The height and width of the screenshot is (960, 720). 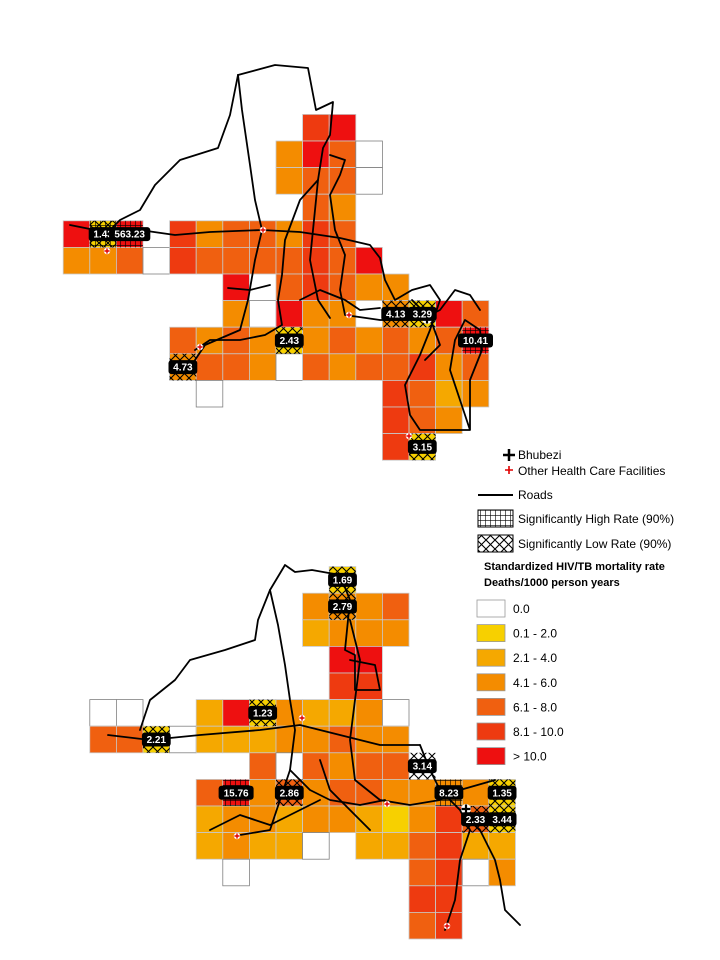 What do you see at coordinates (538, 732) in the screenshot?
I see `legend-class-label: 8.1 - 10.0` at bounding box center [538, 732].